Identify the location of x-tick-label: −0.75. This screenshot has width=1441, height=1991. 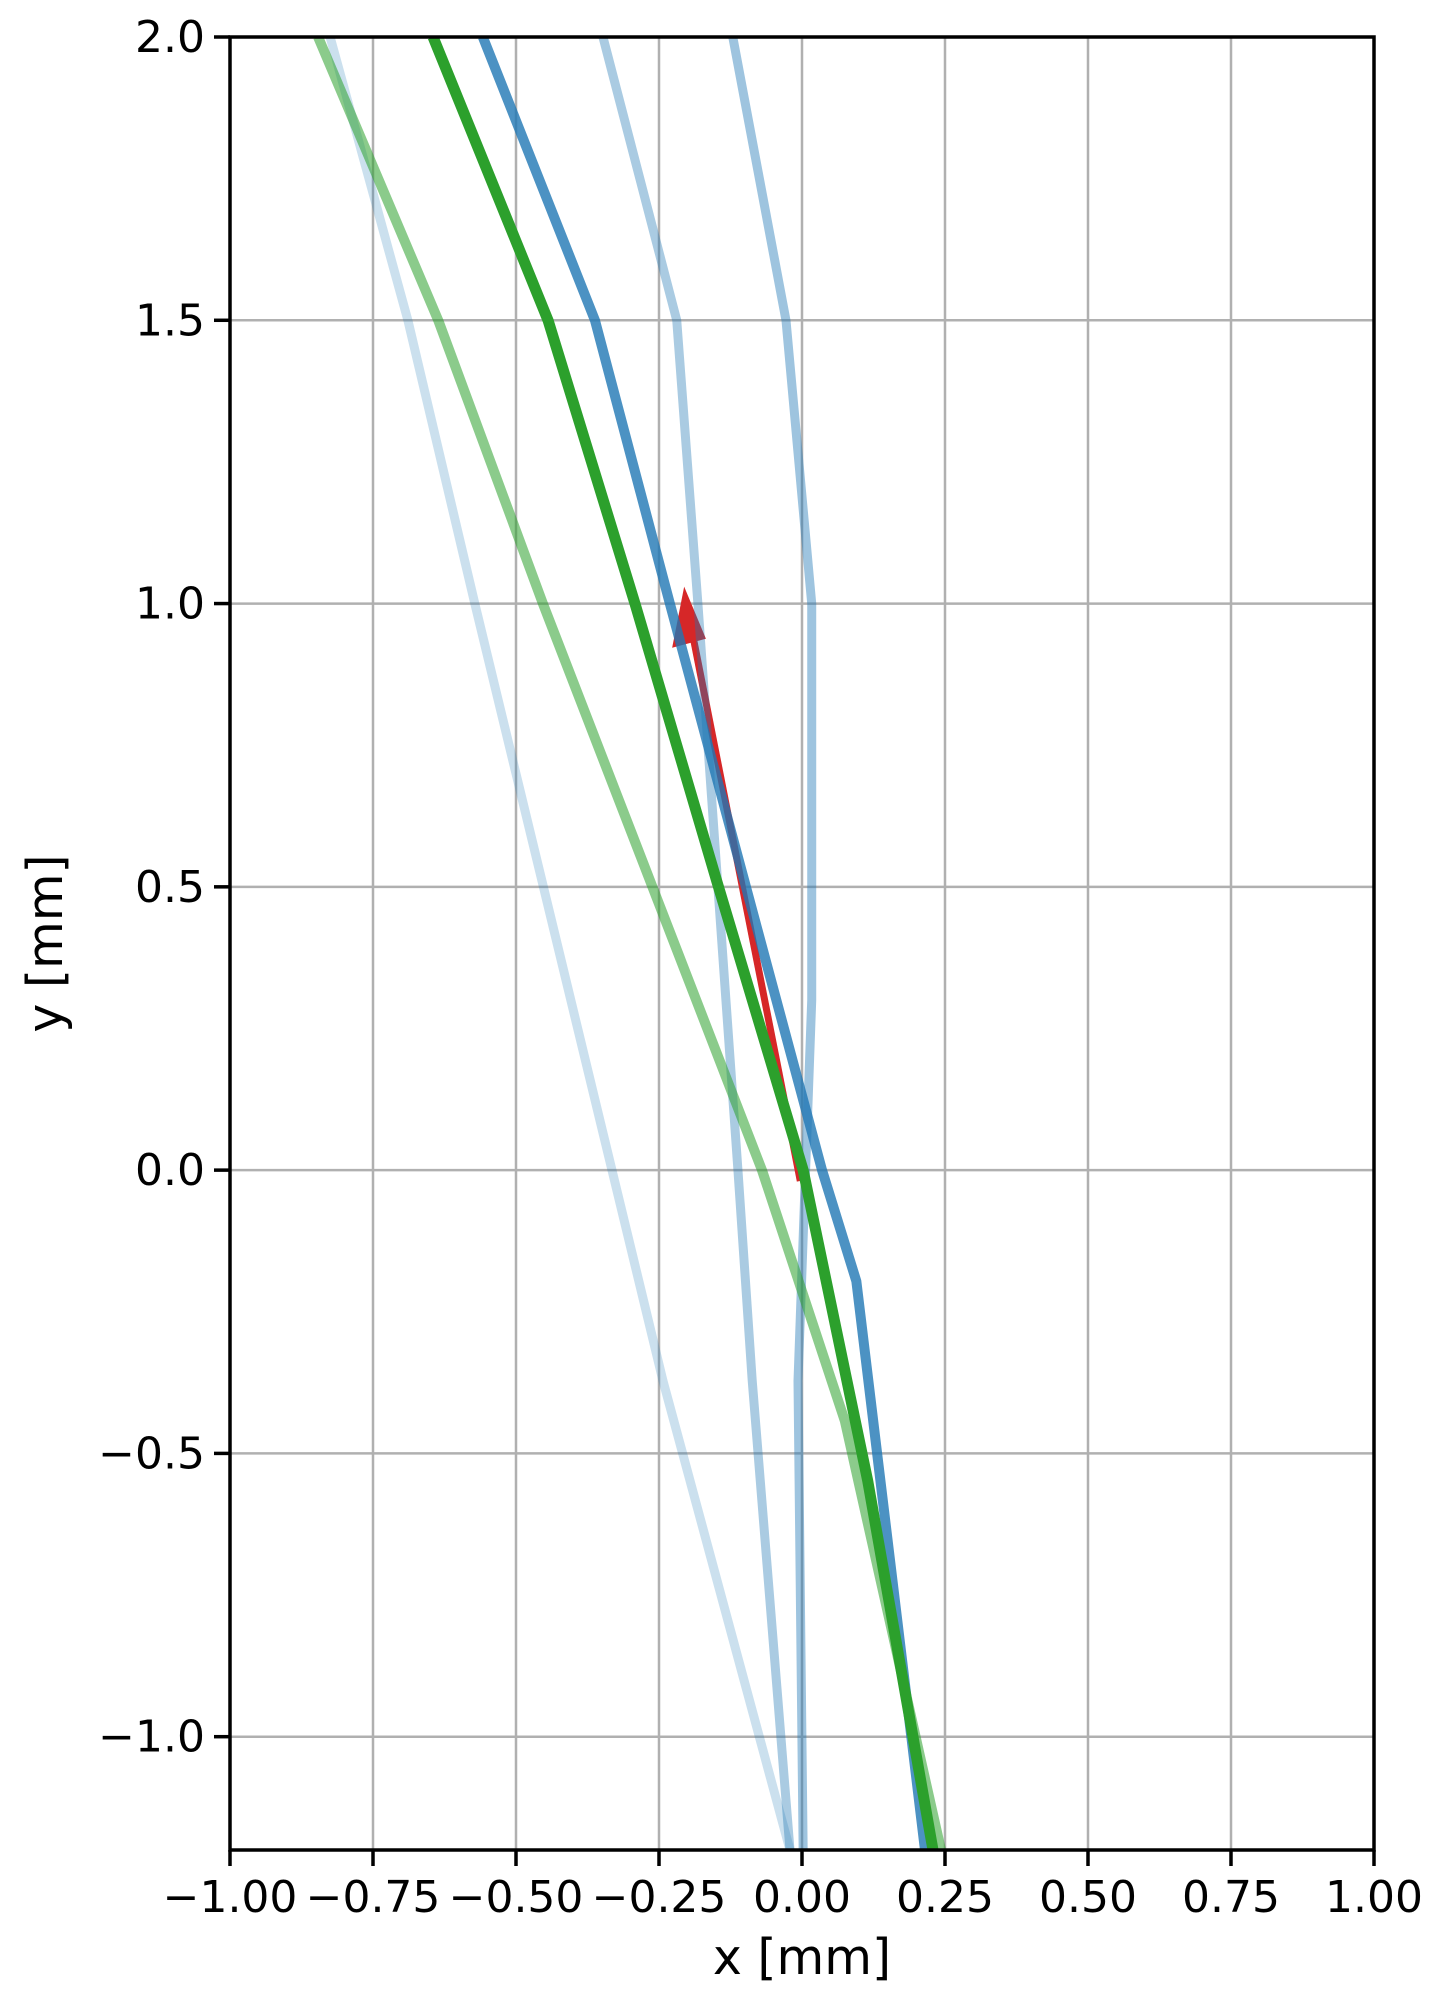
(373, 1897).